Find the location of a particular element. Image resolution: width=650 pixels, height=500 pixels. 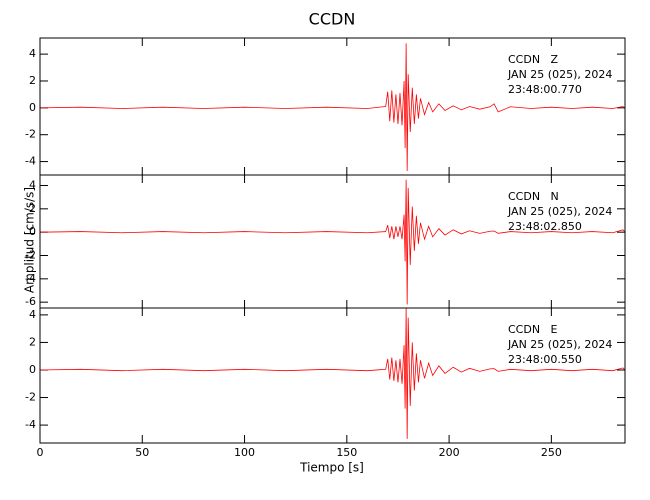

x-tick-label: 250 is located at coordinates (551, 452).